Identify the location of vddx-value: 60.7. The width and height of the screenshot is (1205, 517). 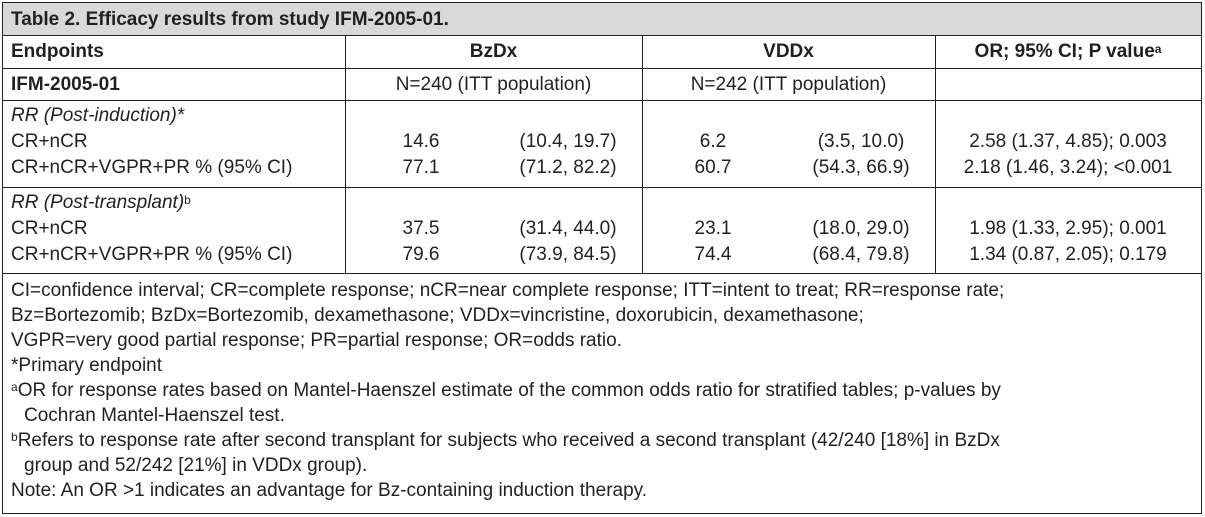
(713, 167).